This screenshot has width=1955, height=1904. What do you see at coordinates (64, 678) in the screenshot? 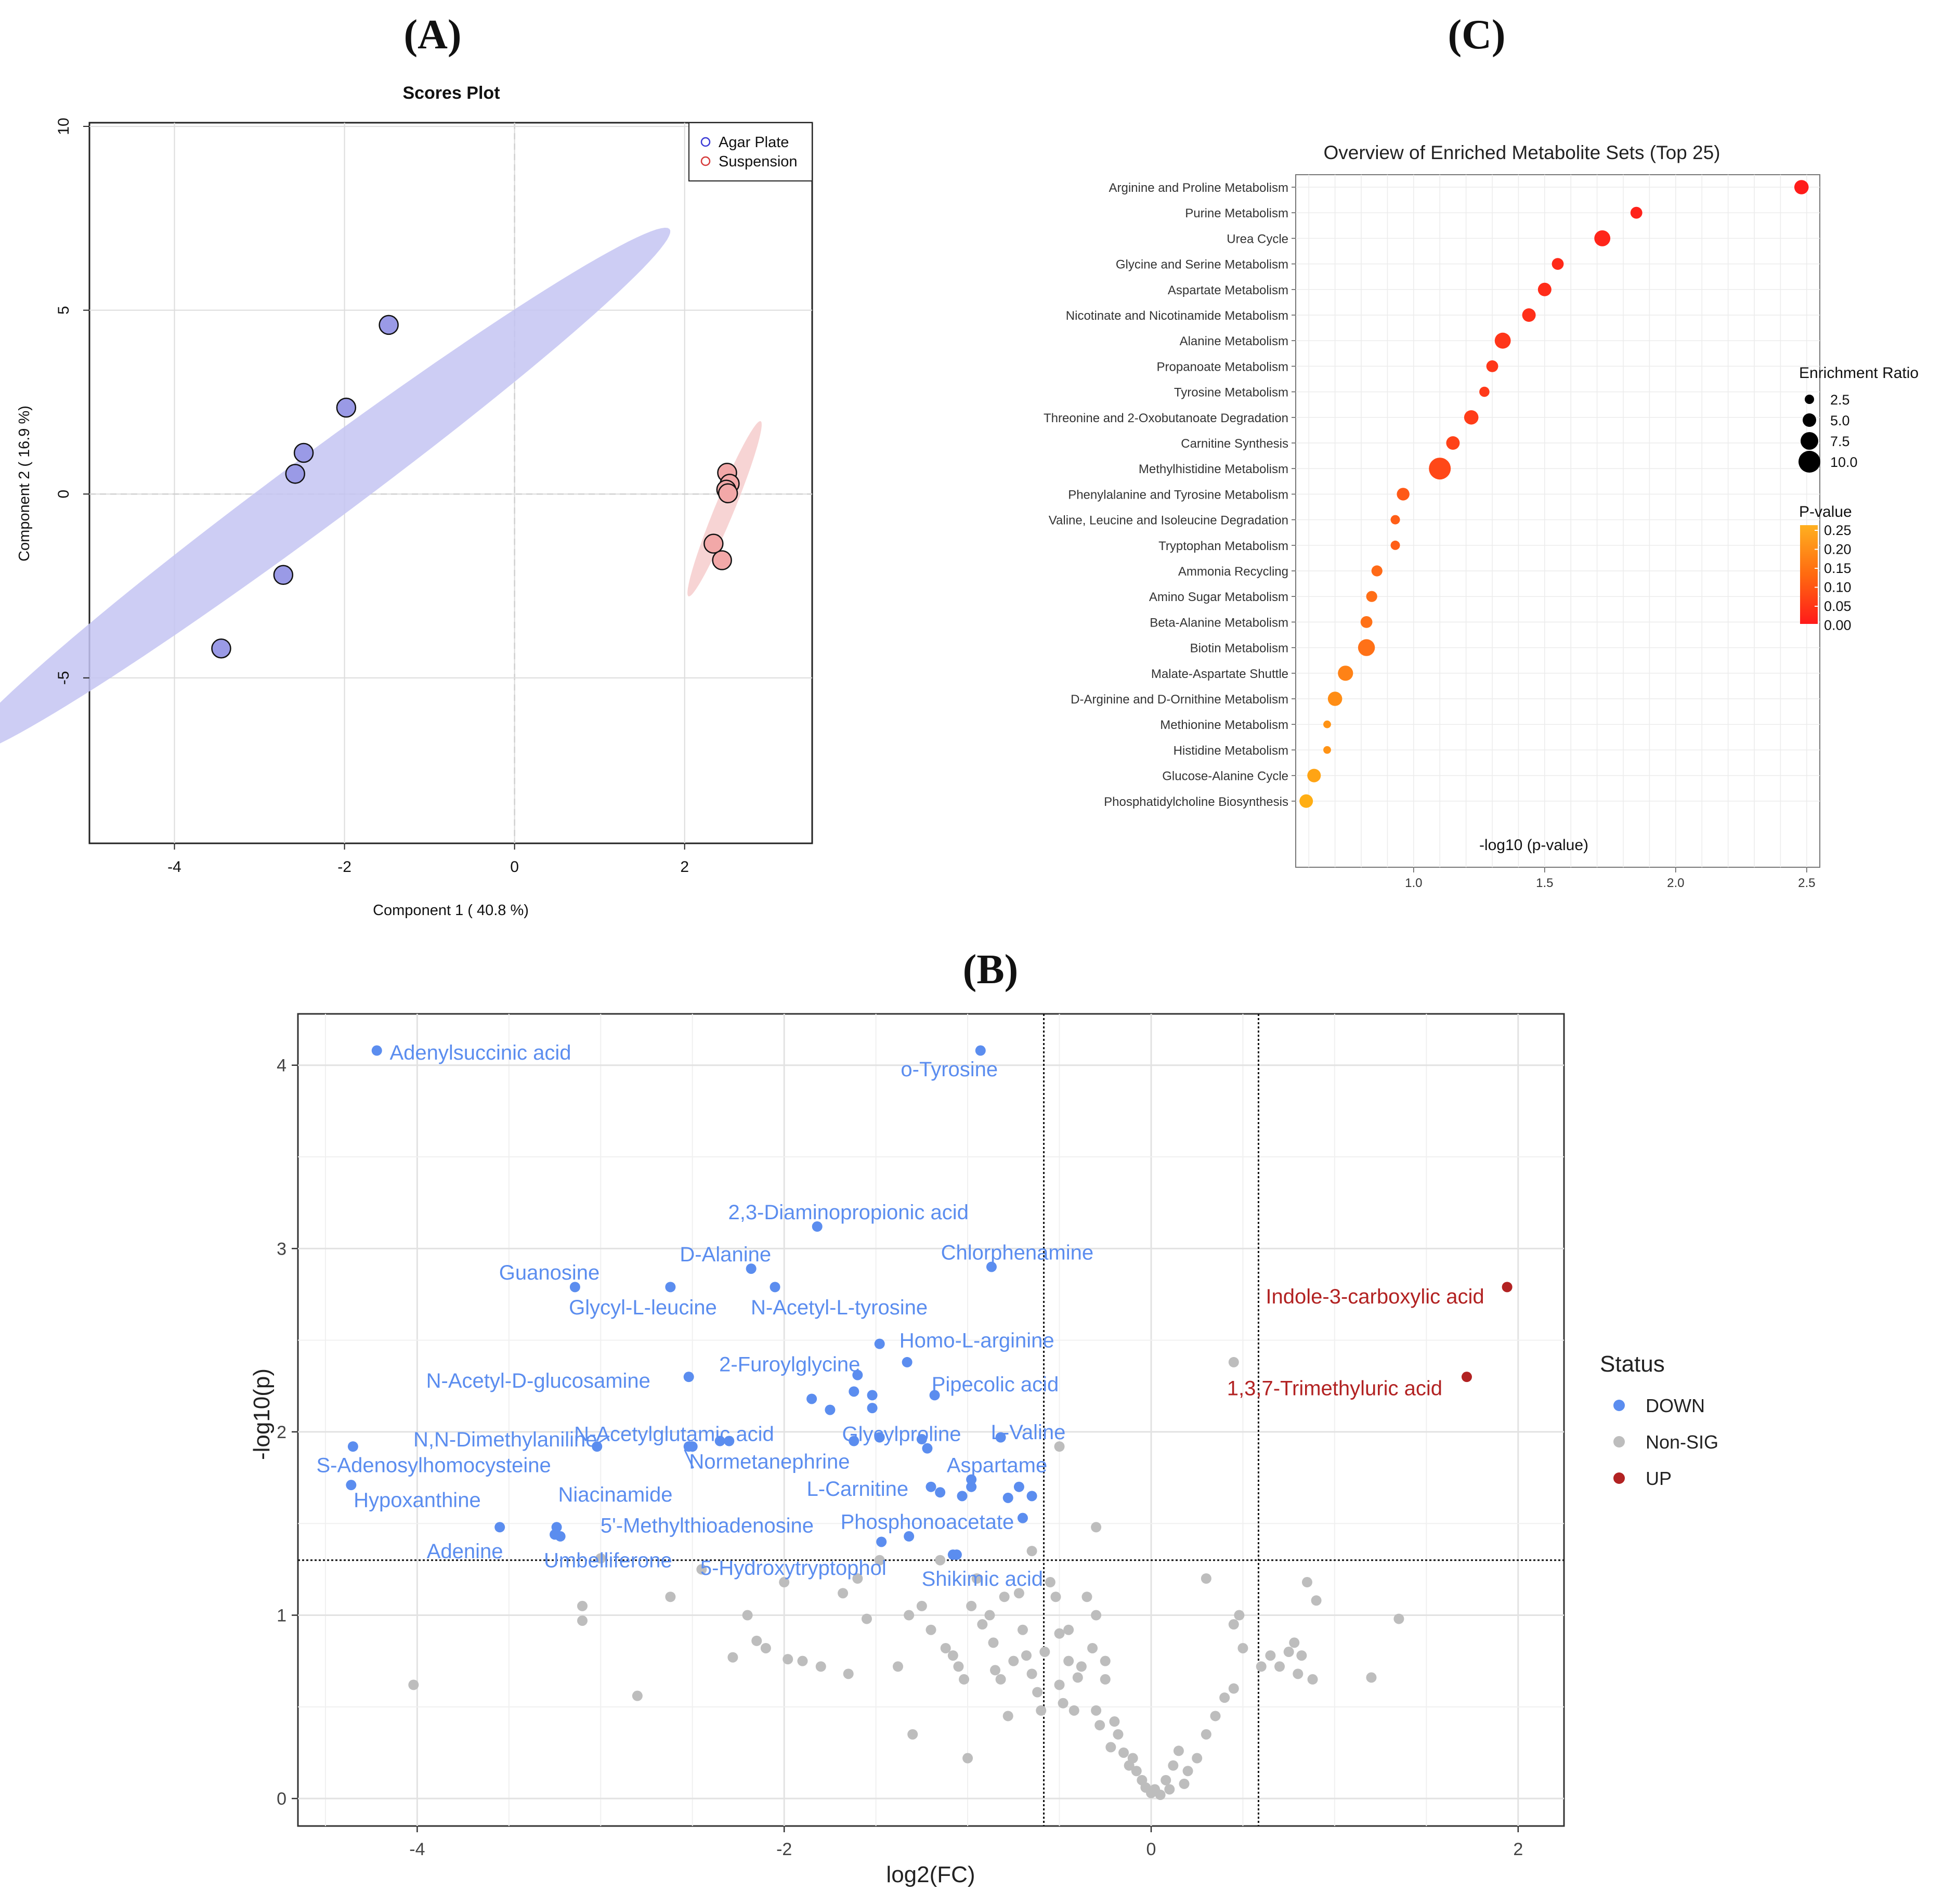
I see `scores-y-tick-label: -5` at bounding box center [64, 678].